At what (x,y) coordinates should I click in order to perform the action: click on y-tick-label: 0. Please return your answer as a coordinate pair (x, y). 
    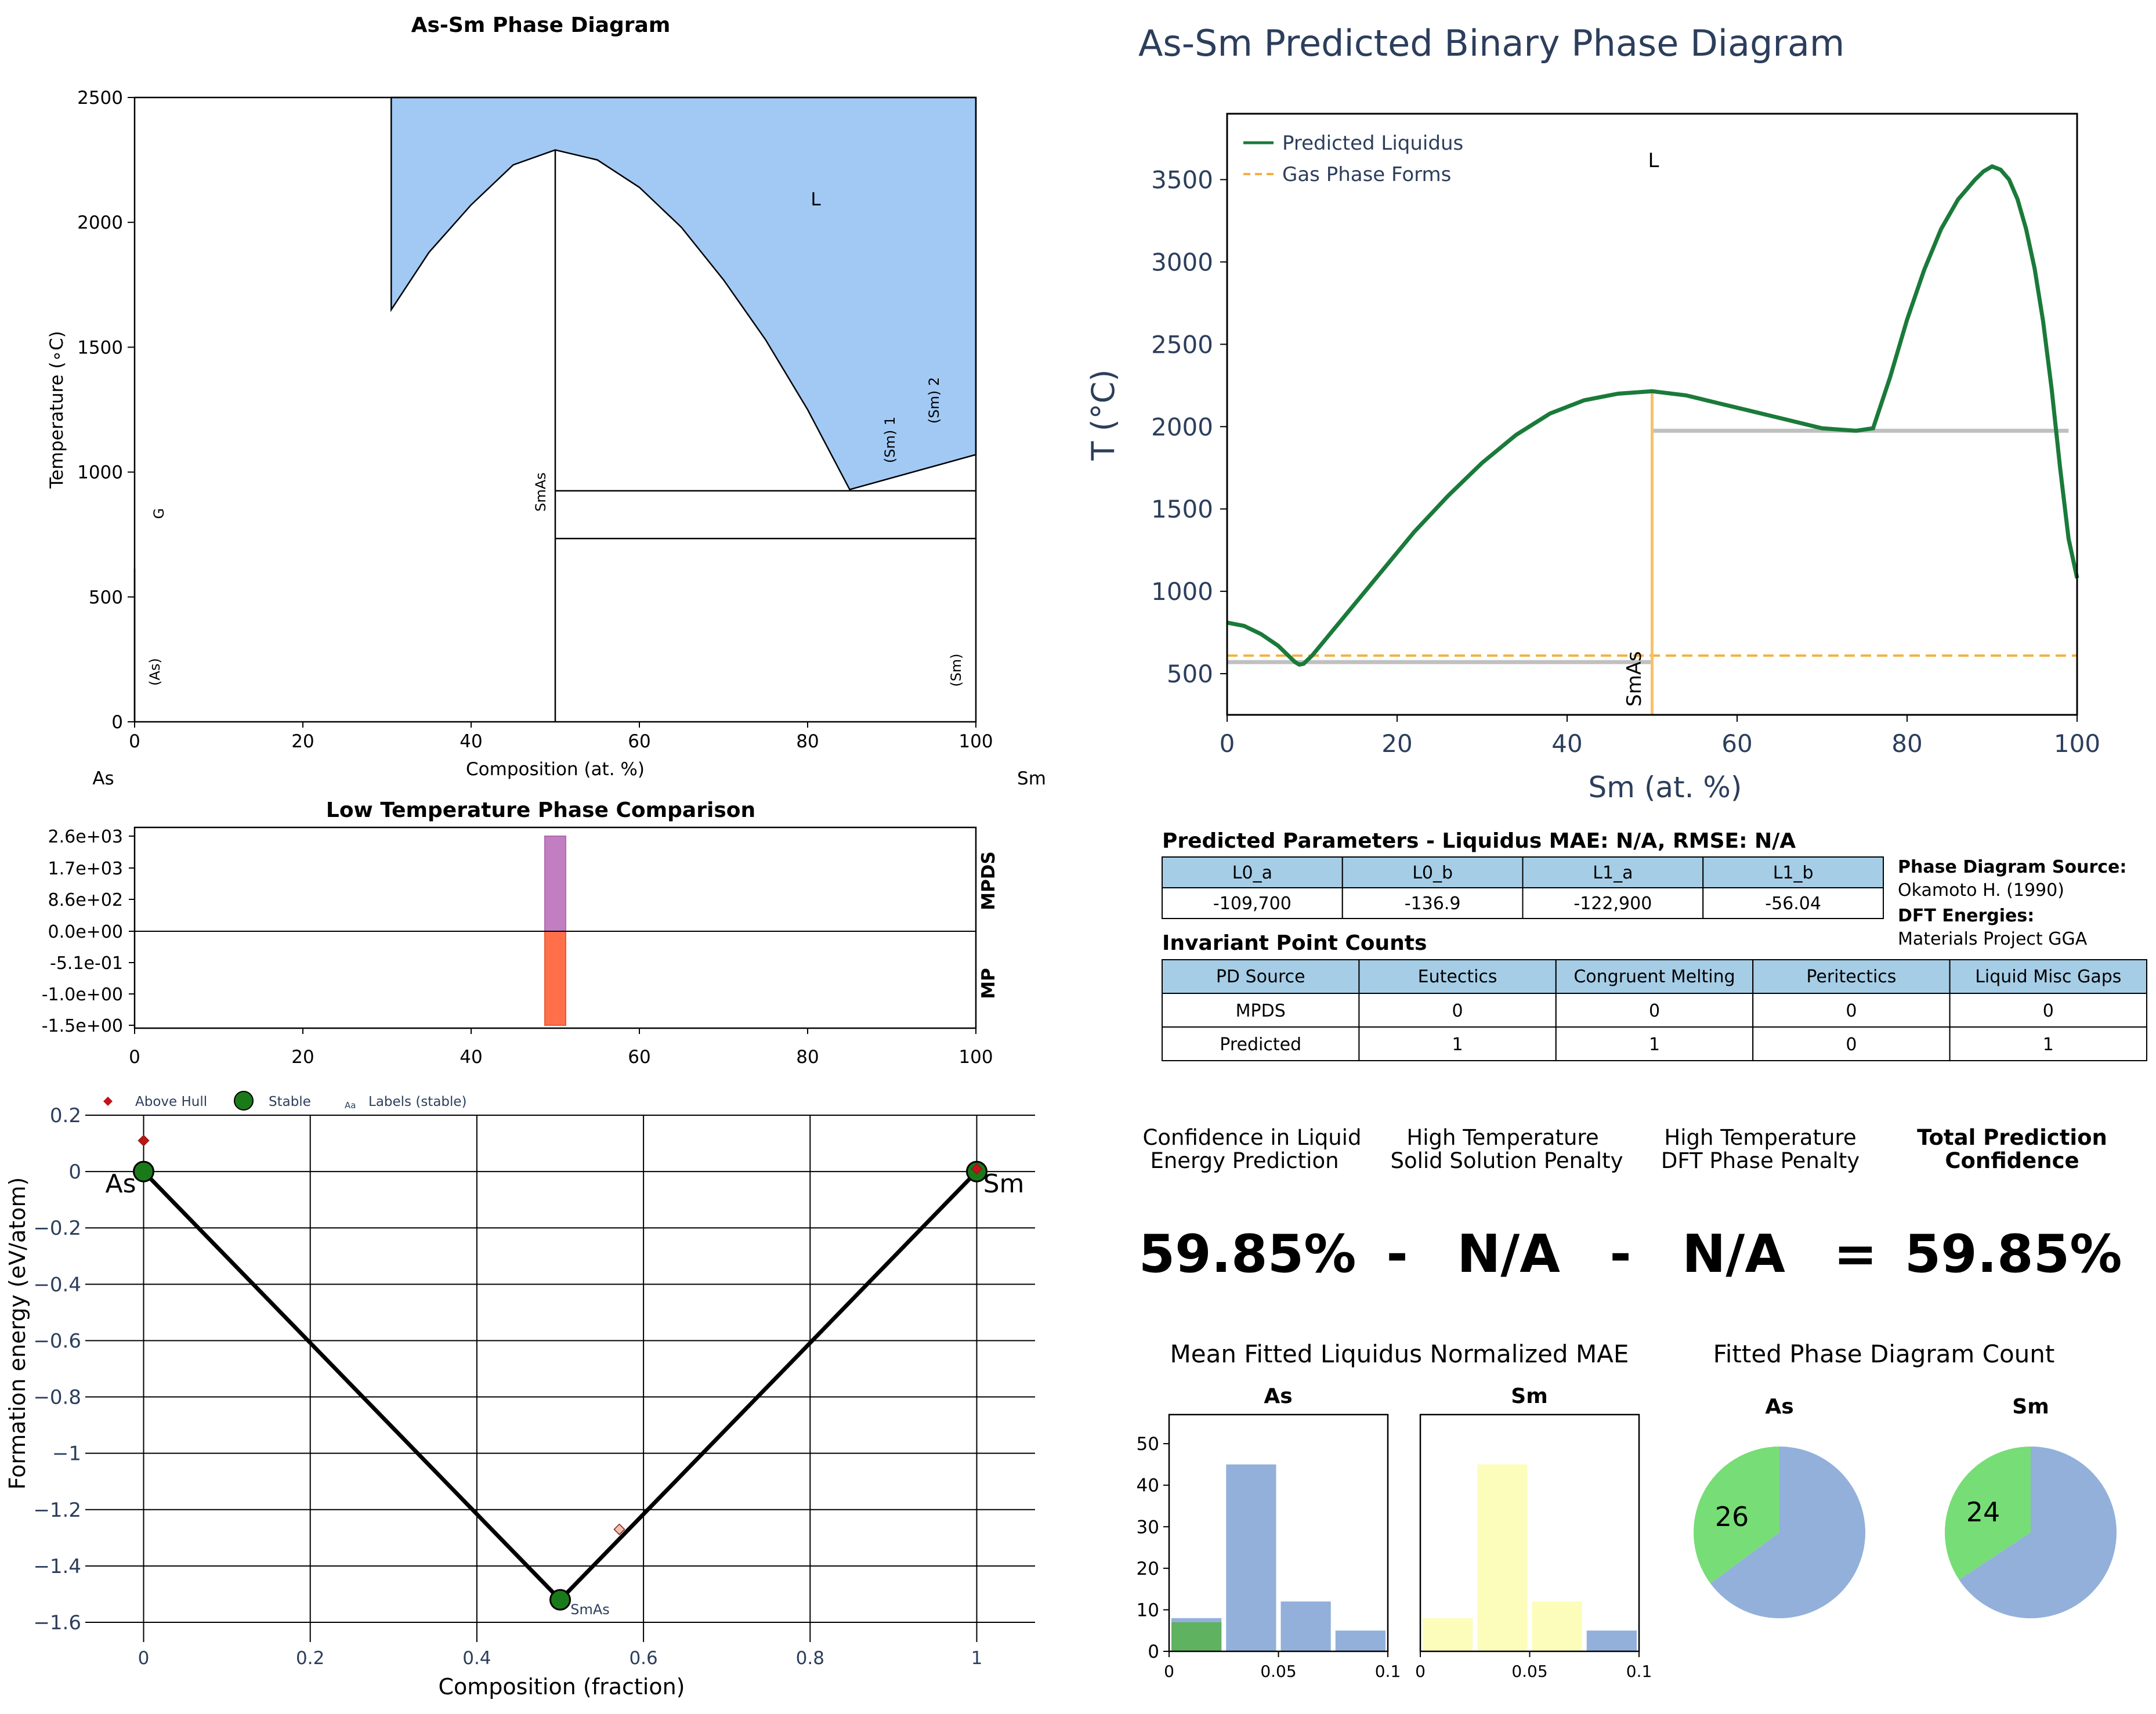
    Looking at the image, I should click on (117, 722).